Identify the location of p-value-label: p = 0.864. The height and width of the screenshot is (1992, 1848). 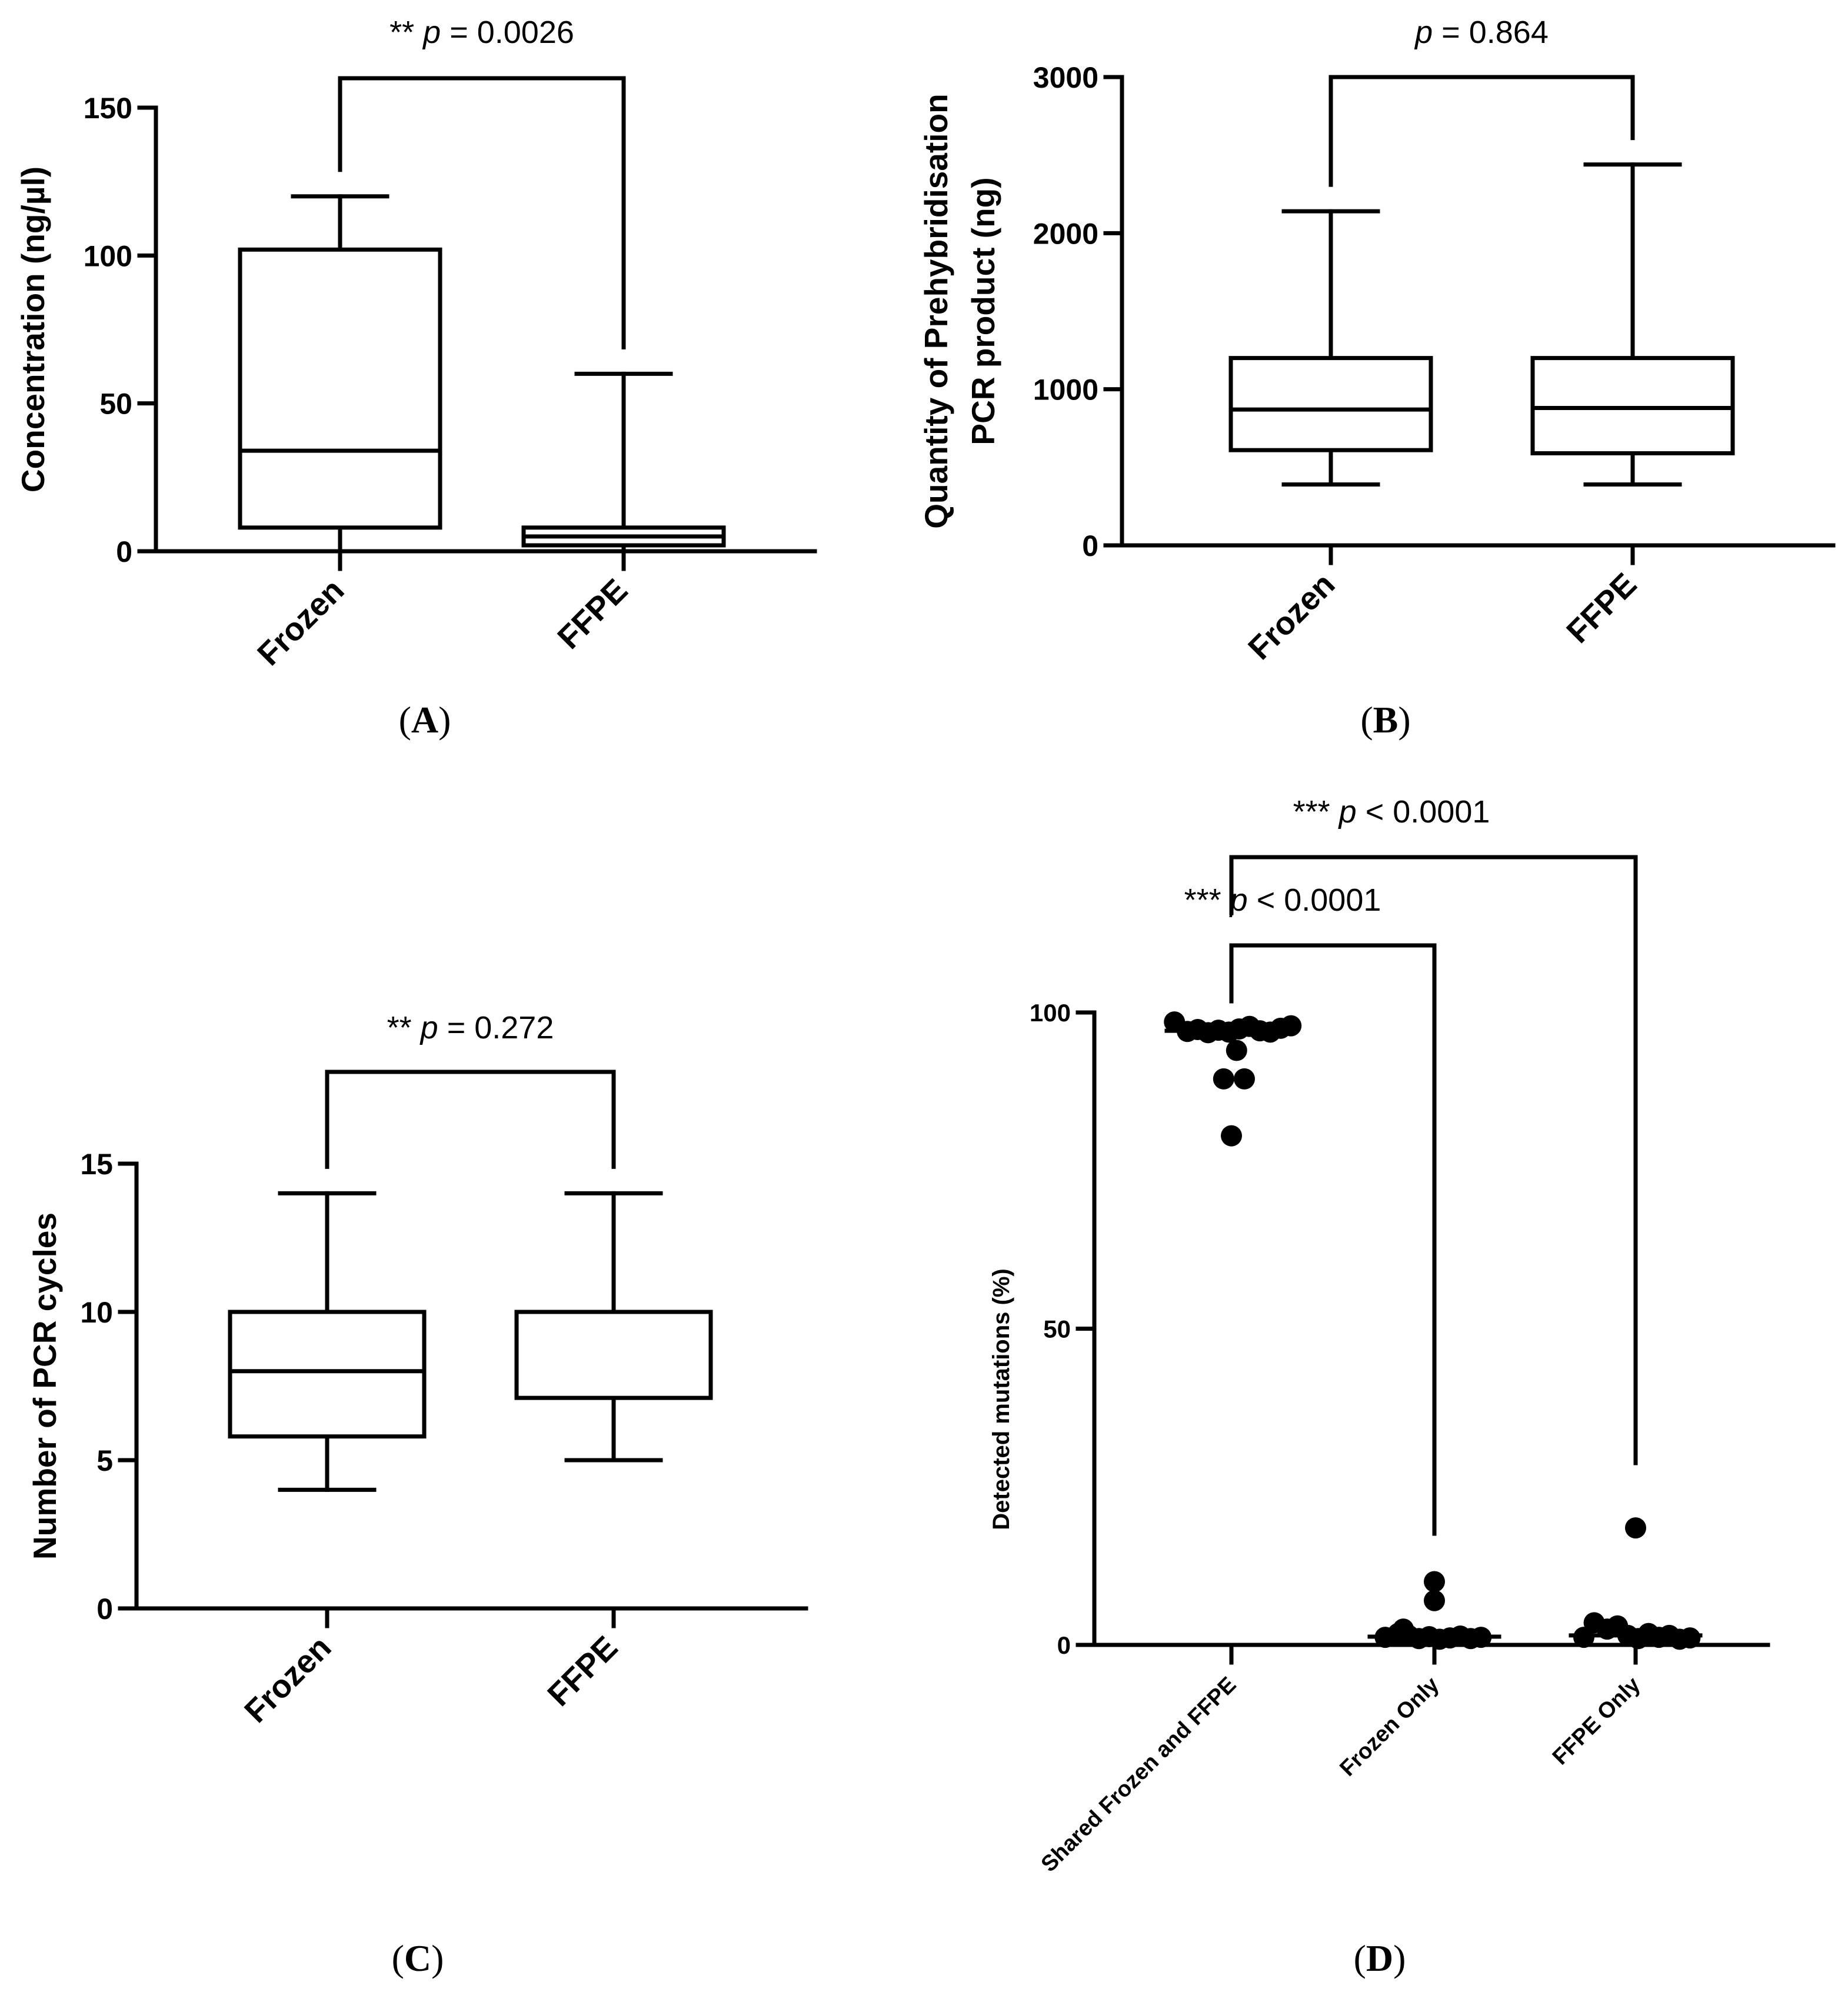
(1481, 33).